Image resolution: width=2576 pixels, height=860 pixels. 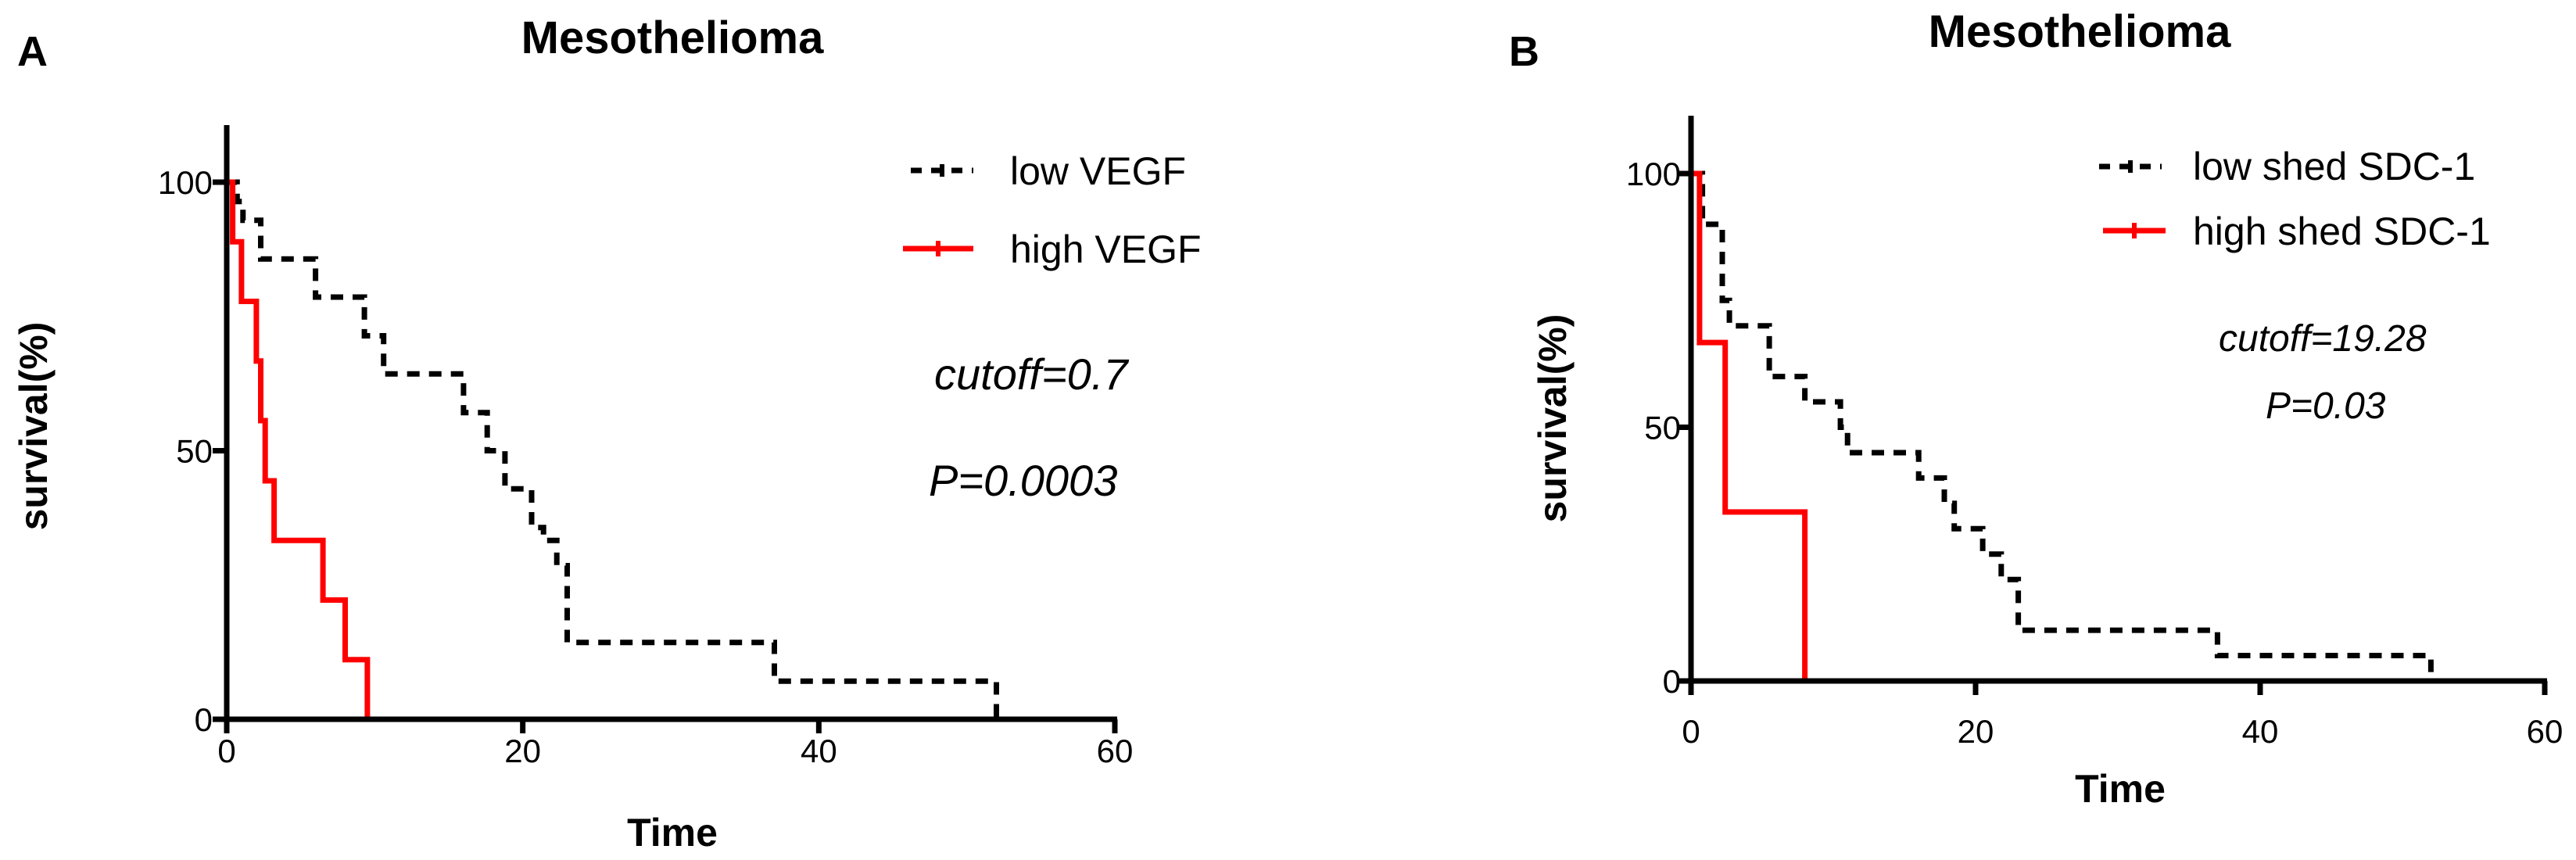 I want to click on legend-label-low-shed-sdc1: low shed SDC-1, so click(x=2334, y=167).